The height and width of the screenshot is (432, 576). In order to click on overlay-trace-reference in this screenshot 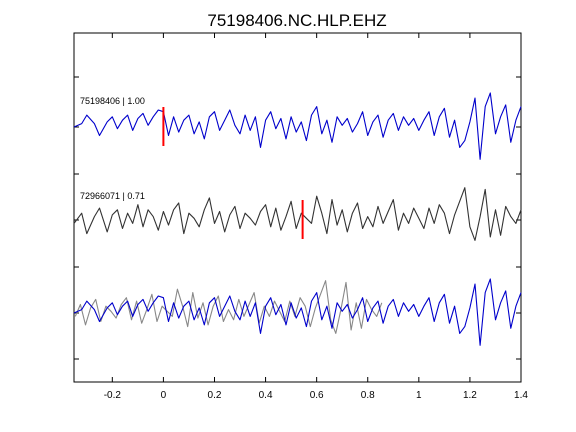, I will do `click(297, 312)`.